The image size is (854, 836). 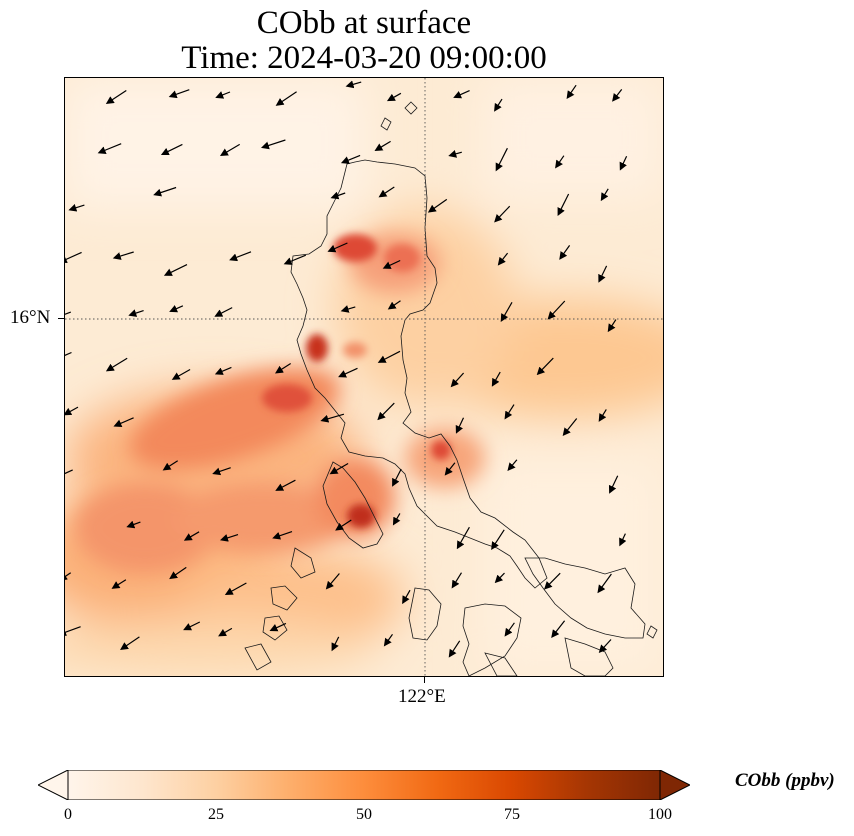 What do you see at coordinates (589, 656) in the screenshot?
I see `coastline-leyte-south` at bounding box center [589, 656].